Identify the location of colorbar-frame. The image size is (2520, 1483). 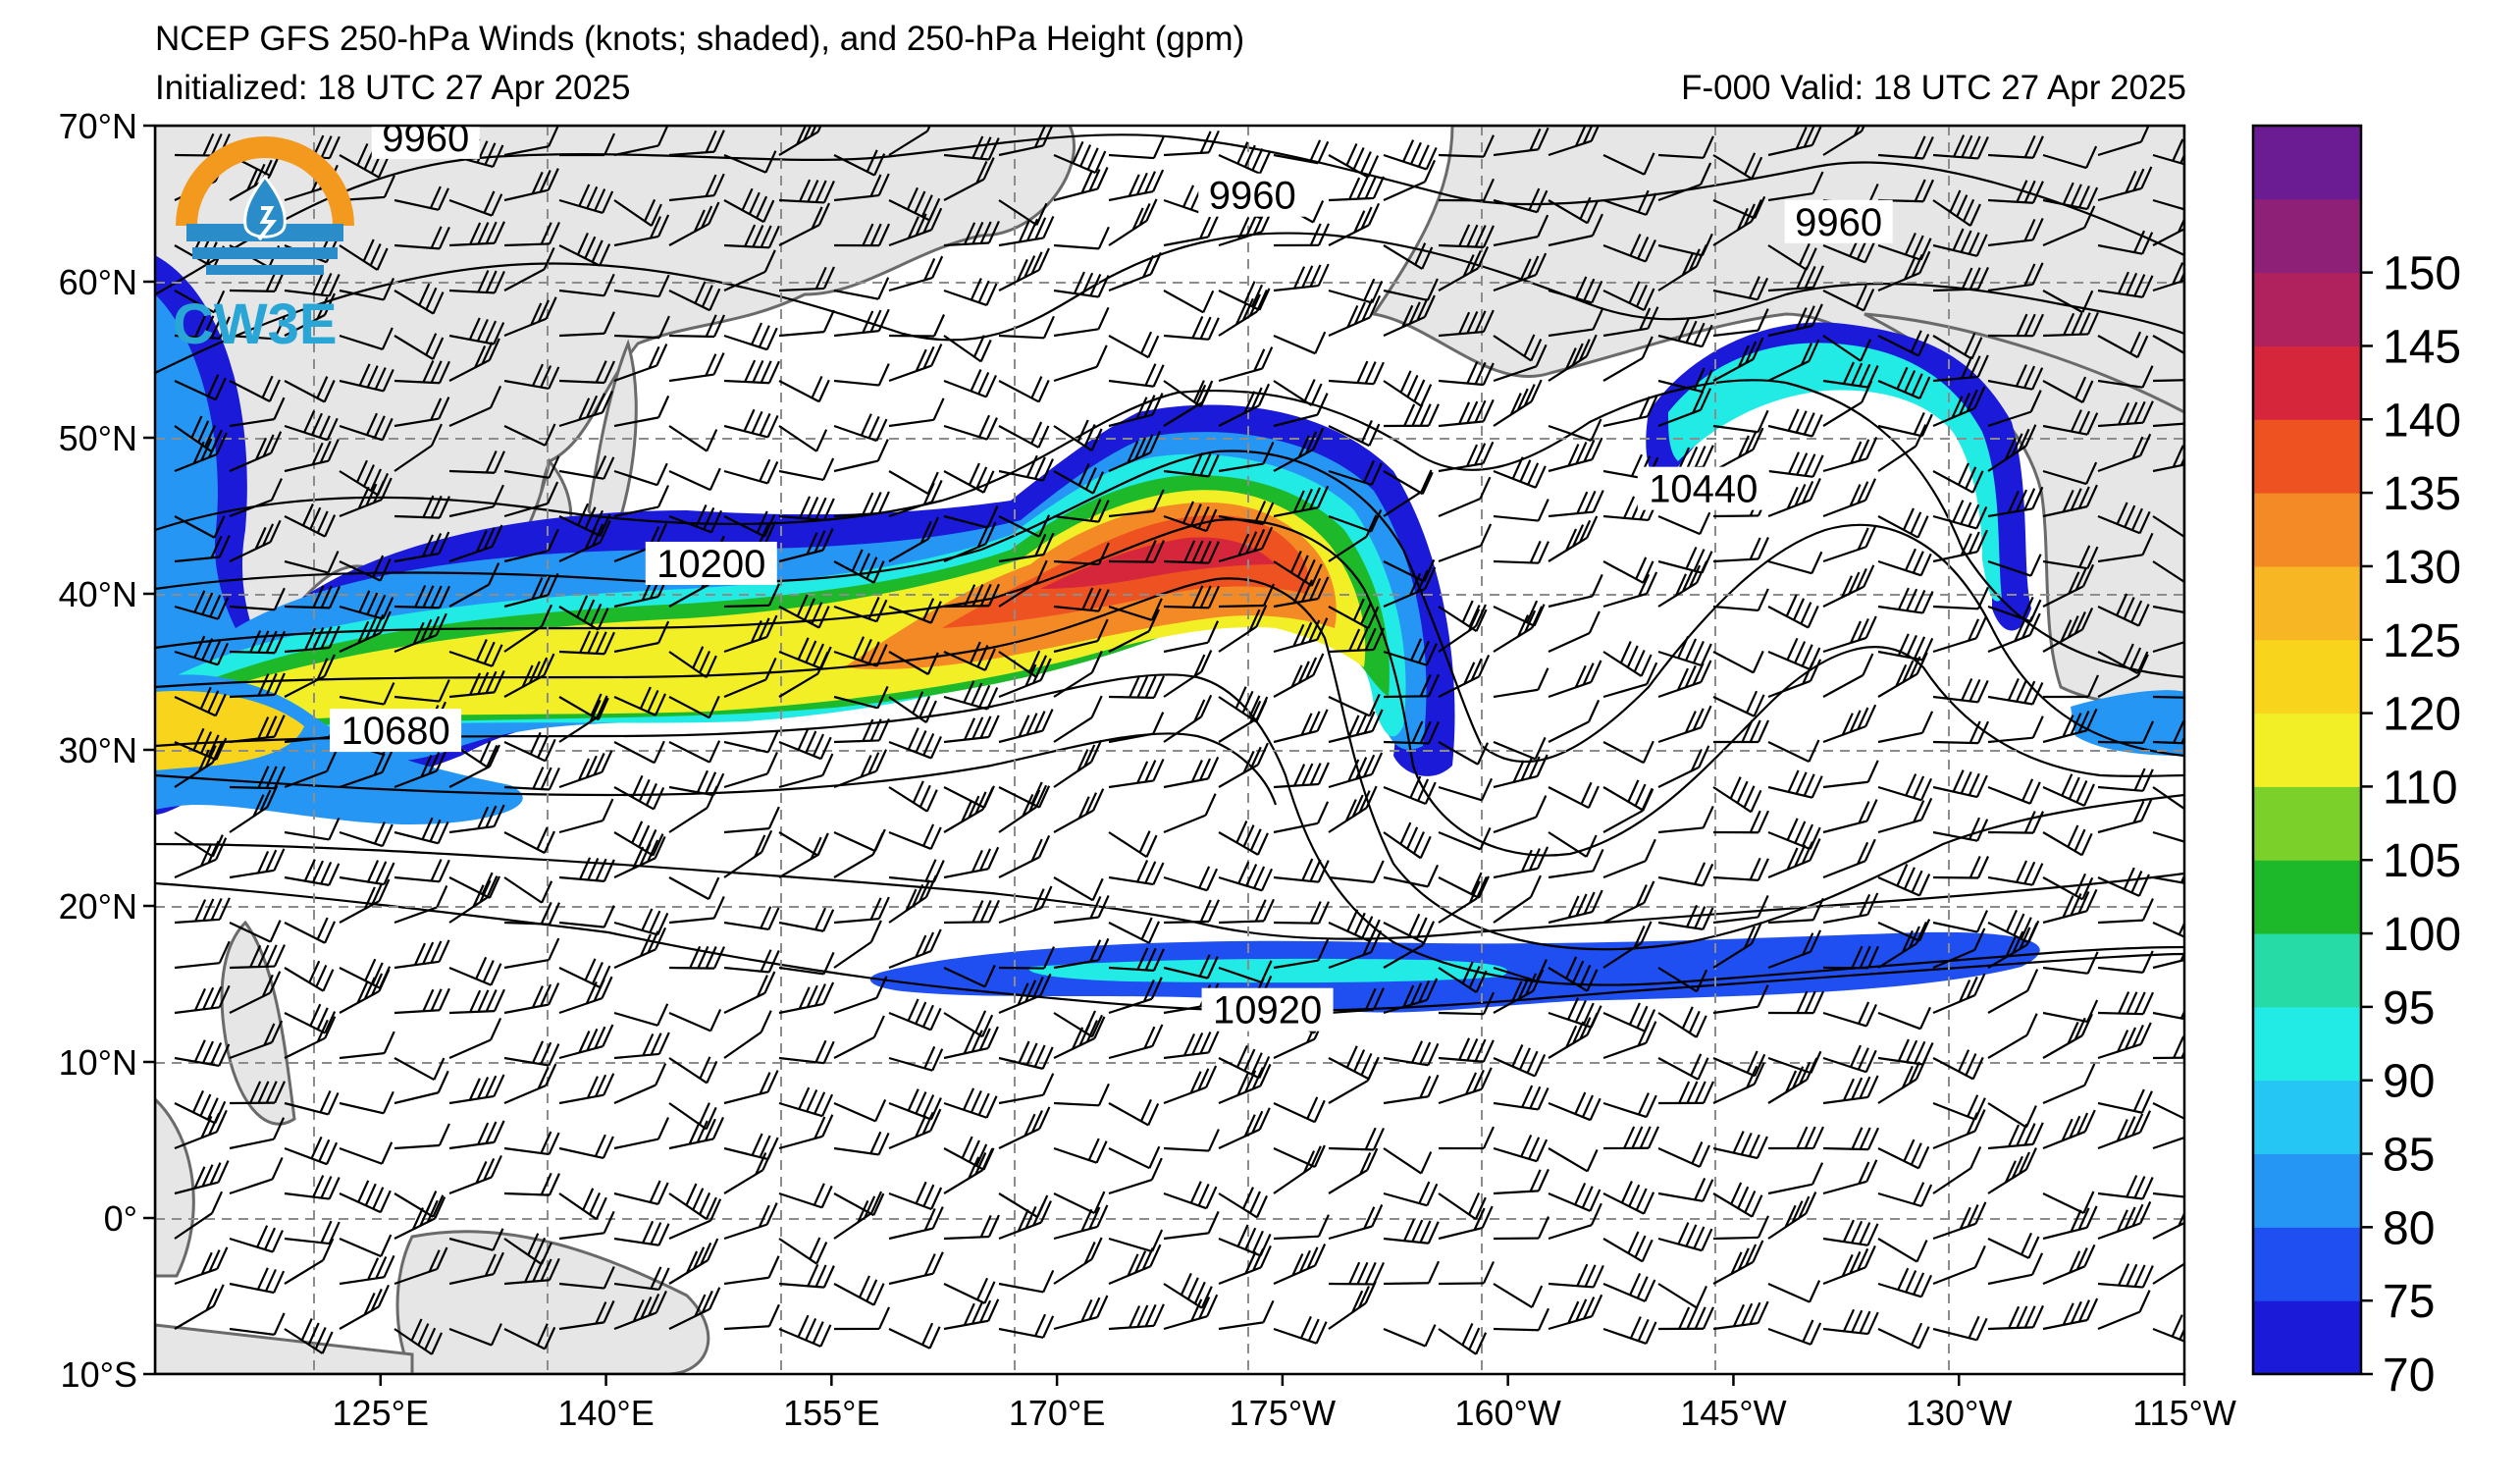
(2307, 750).